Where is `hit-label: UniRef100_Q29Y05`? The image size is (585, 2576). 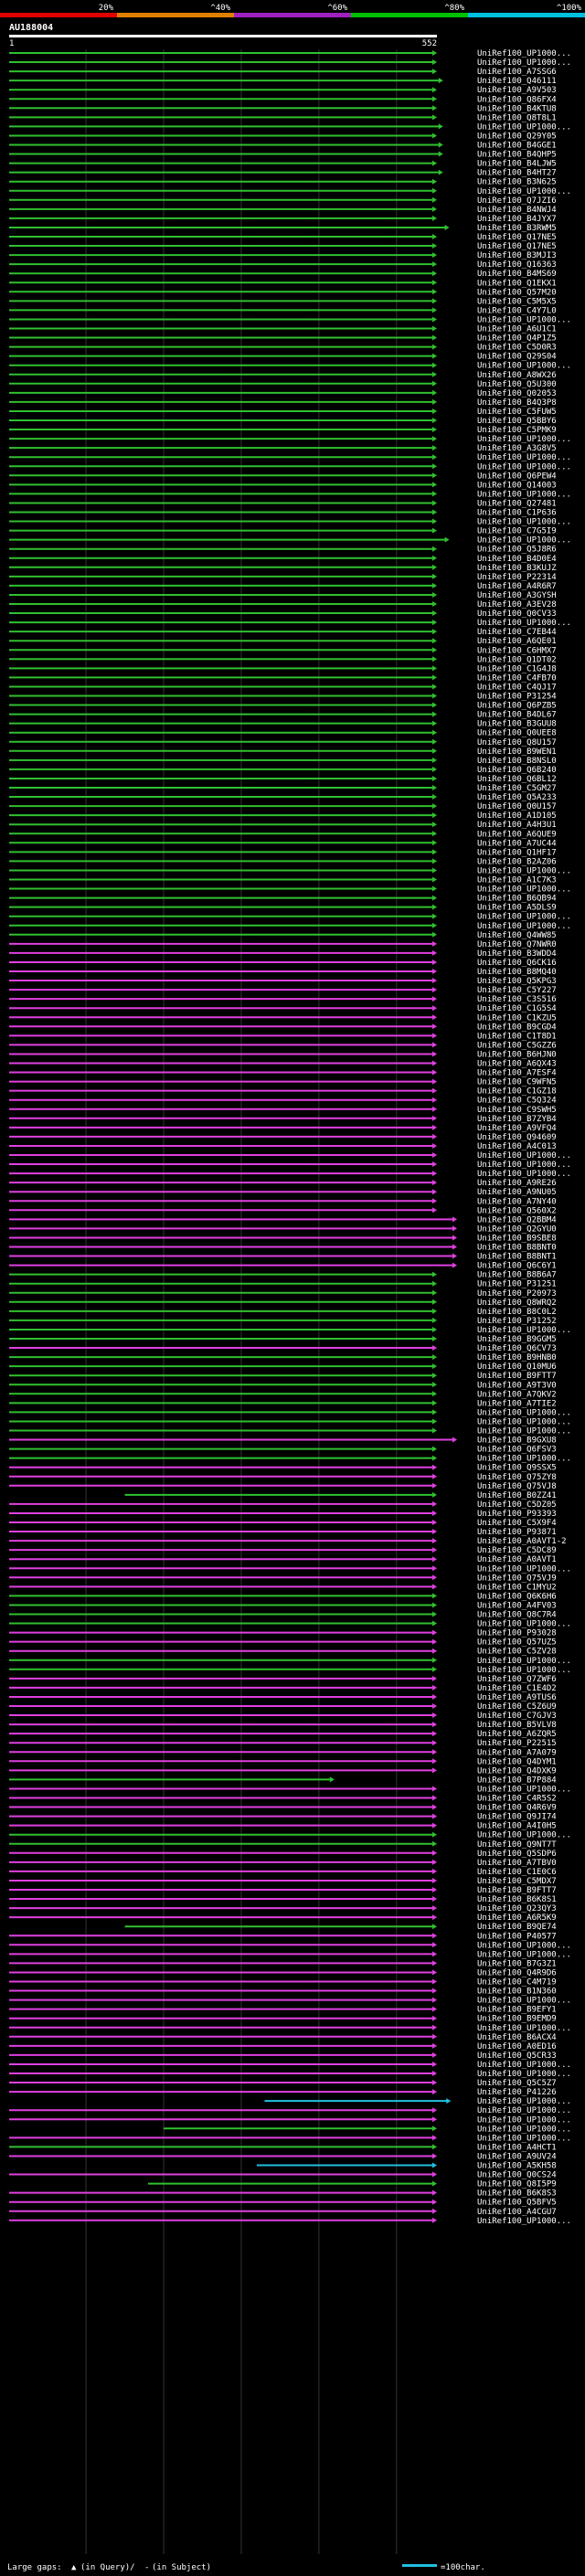 hit-label: UniRef100_Q29Y05 is located at coordinates (517, 136).